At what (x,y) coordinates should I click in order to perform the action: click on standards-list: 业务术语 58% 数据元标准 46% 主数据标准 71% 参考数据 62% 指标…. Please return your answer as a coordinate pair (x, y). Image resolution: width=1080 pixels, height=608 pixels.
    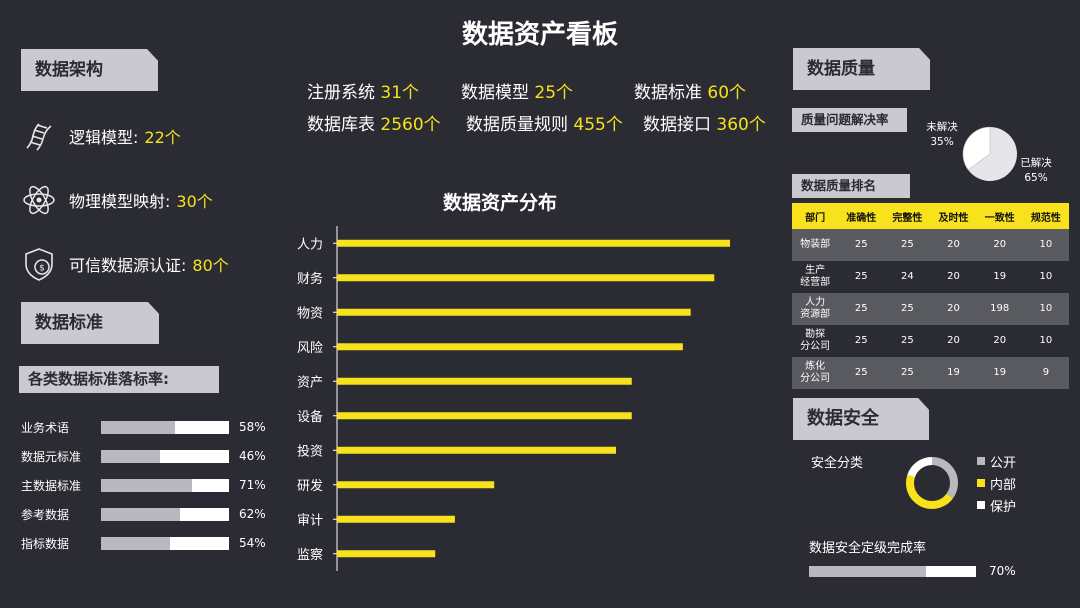
    Looking at the image, I should click on (143, 485).